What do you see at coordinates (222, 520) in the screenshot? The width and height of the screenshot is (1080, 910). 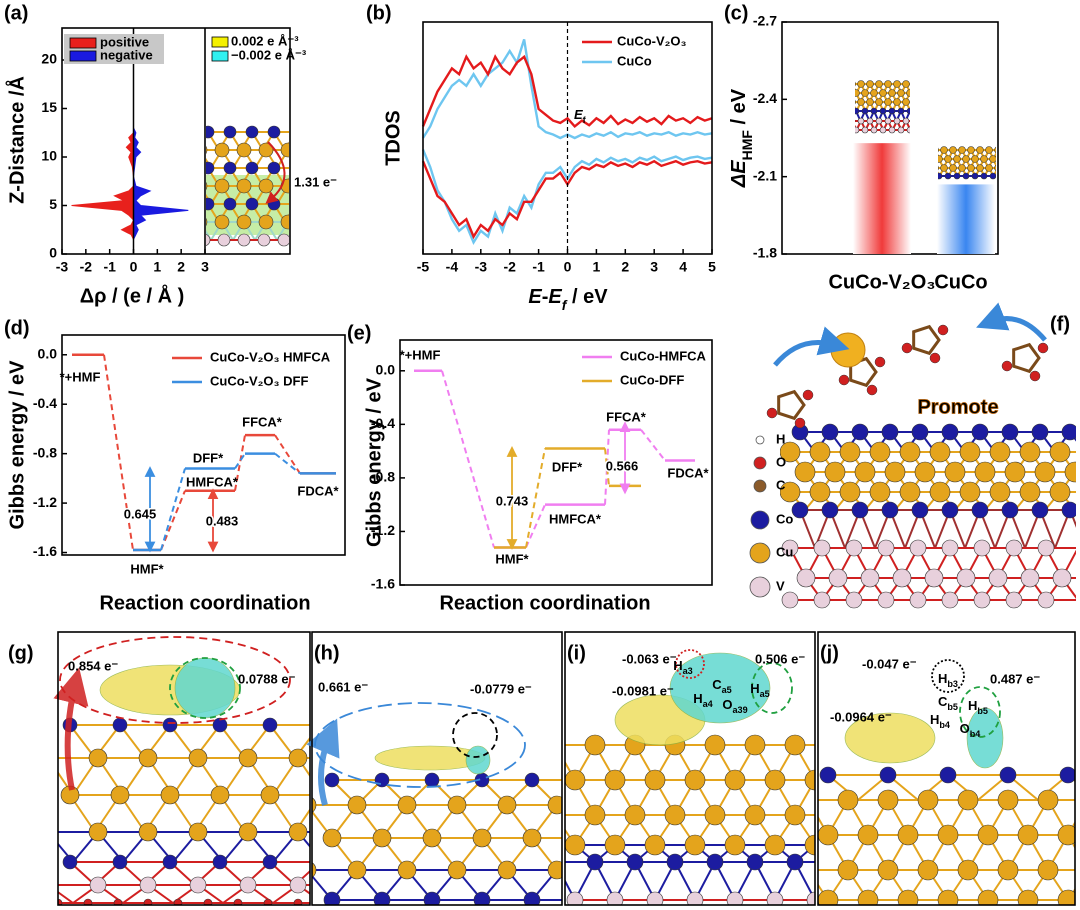 I see `annotation: 0.483` at bounding box center [222, 520].